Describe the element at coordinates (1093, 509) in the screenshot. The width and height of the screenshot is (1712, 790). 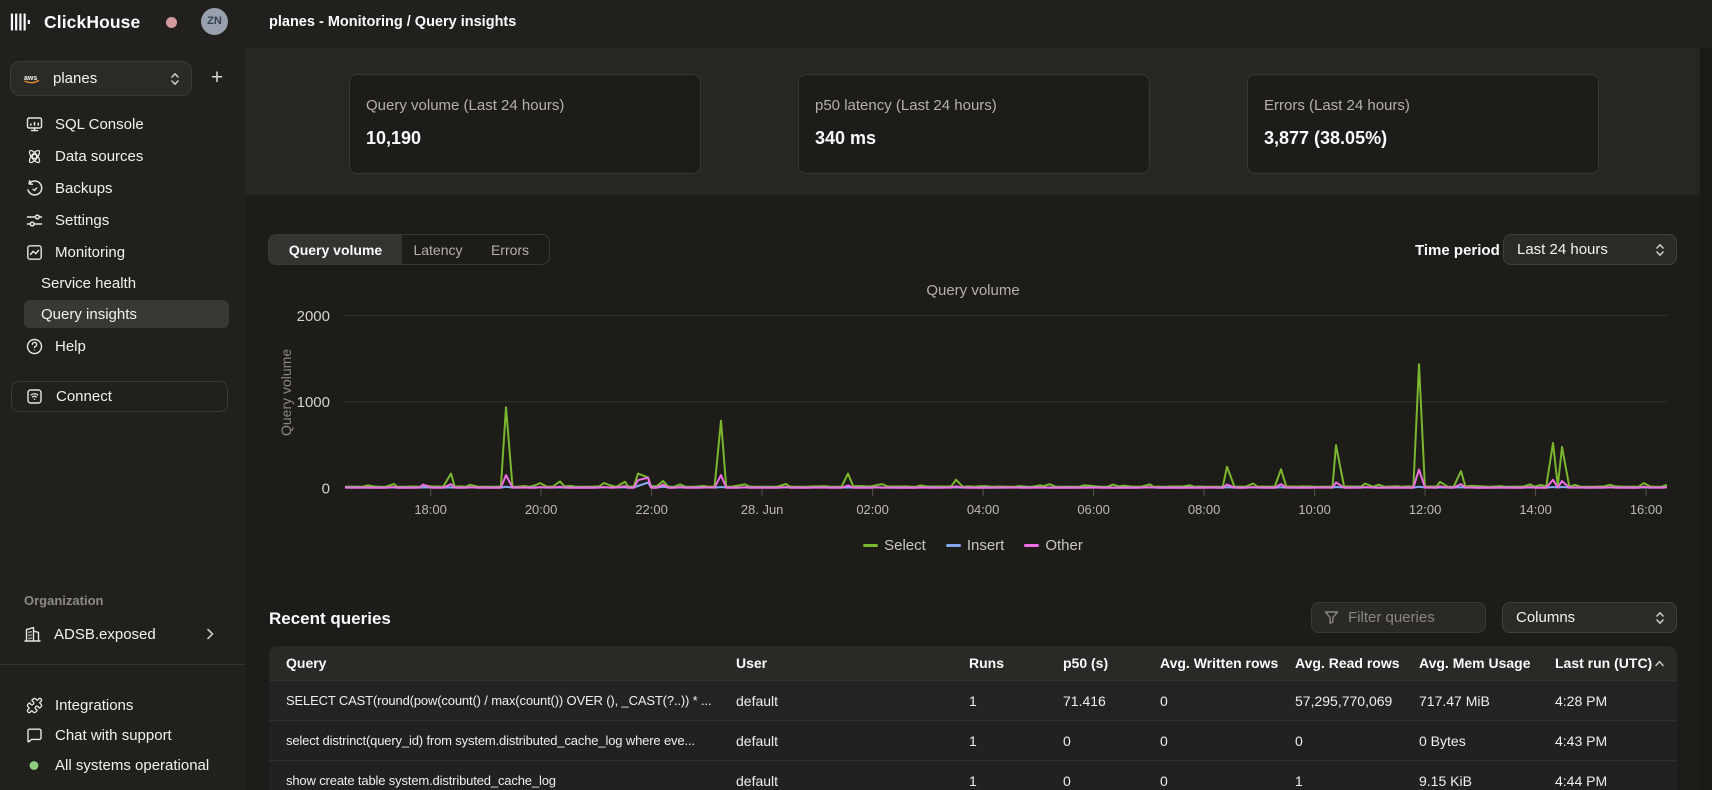
I see `svg-text: 06:00` at that location.